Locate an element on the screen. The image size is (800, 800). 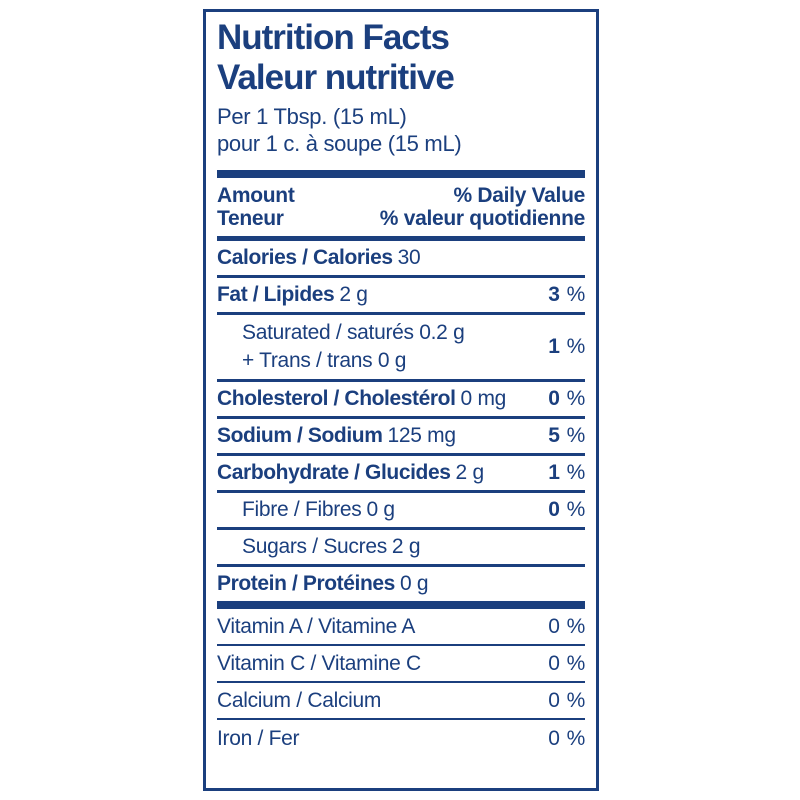
nutrient-name: Fibre / Fibres is located at coordinates (302, 509).